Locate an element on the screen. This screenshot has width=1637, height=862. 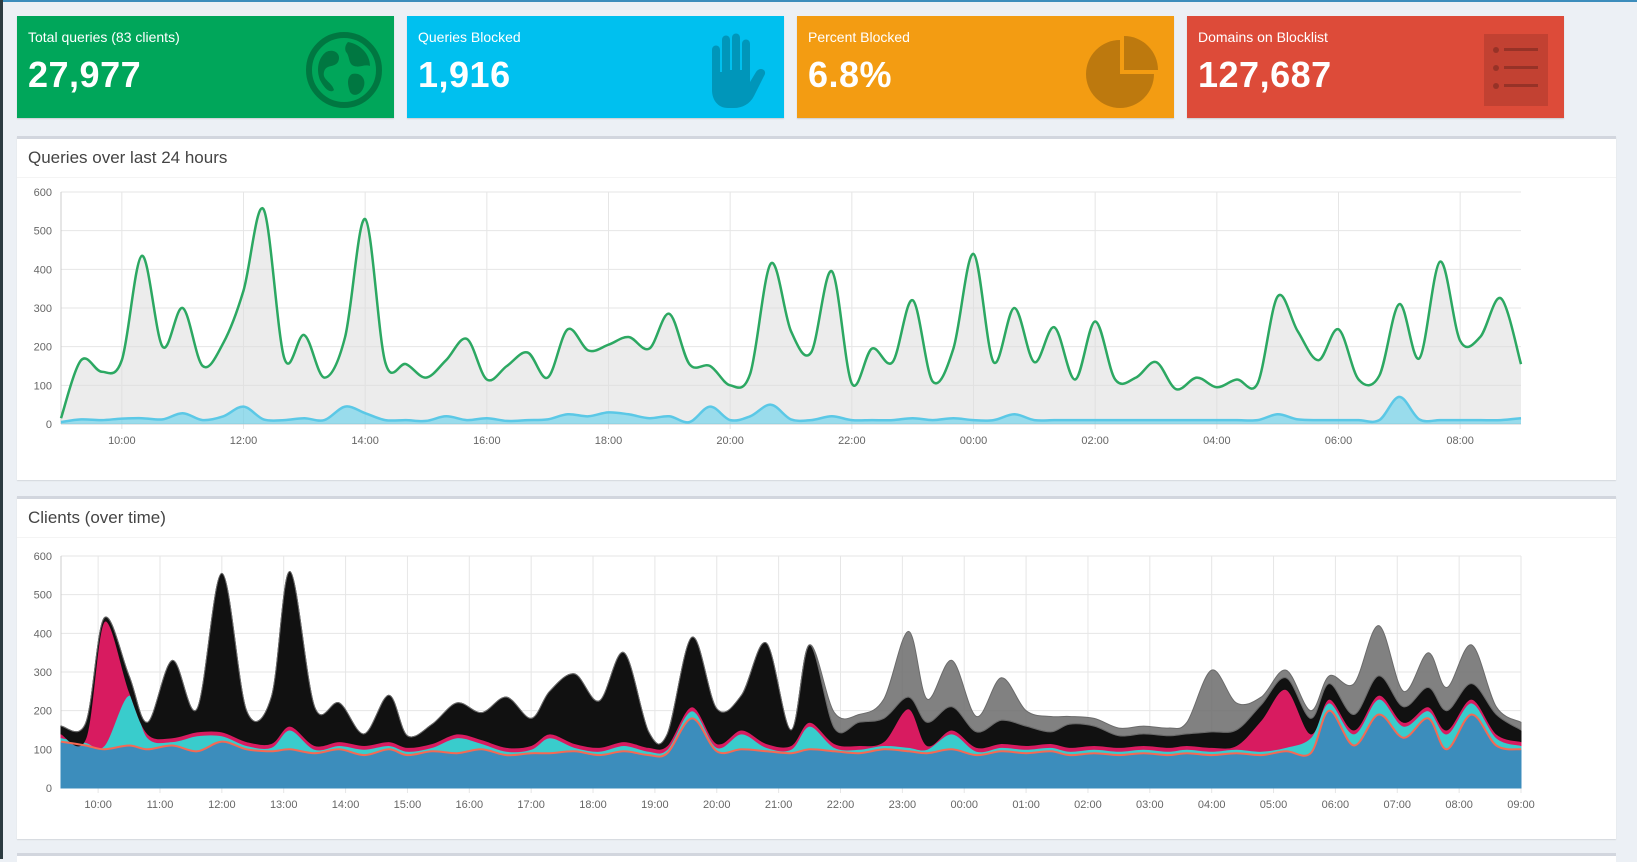
total-queries-value: 27,977 is located at coordinates (85, 74).